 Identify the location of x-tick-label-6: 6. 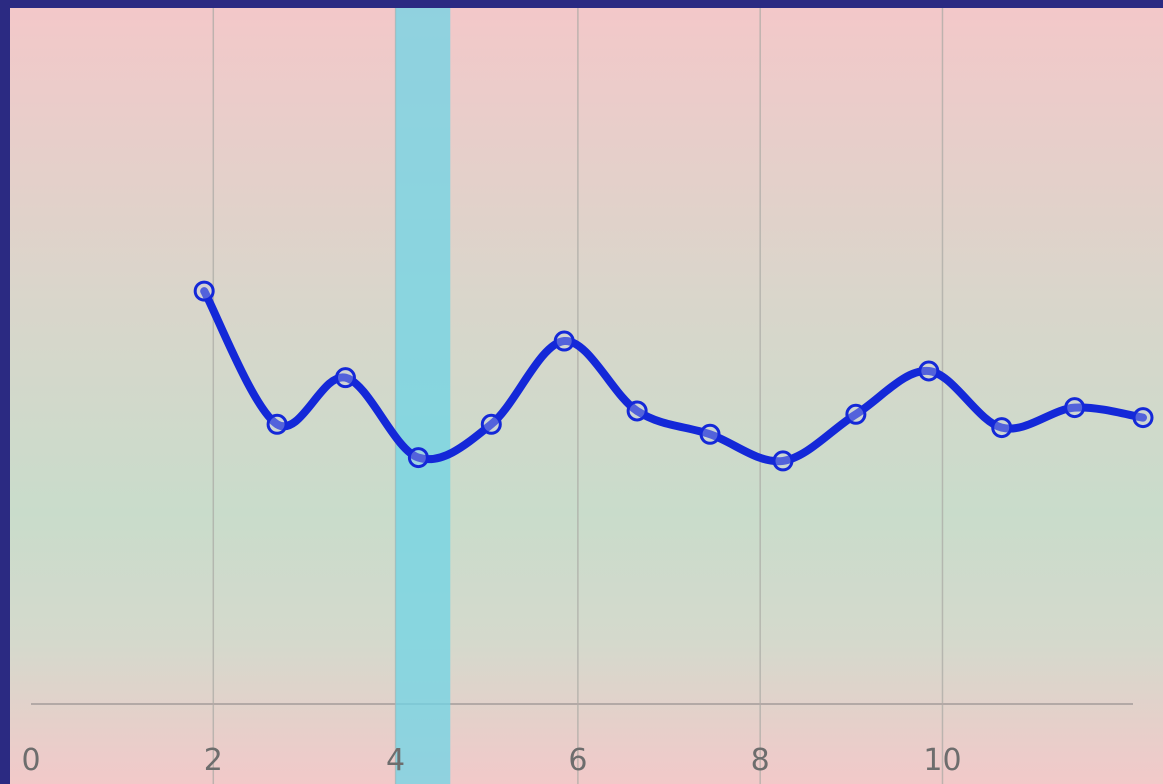
(577, 760).